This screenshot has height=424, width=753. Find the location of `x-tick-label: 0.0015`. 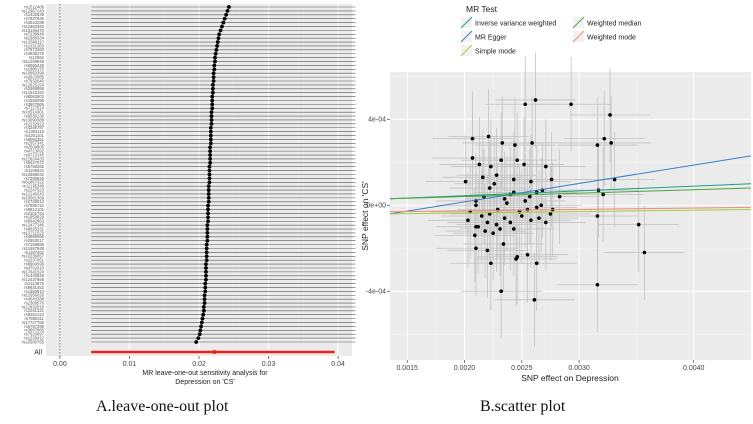

x-tick-label: 0.0015 is located at coordinates (407, 368).